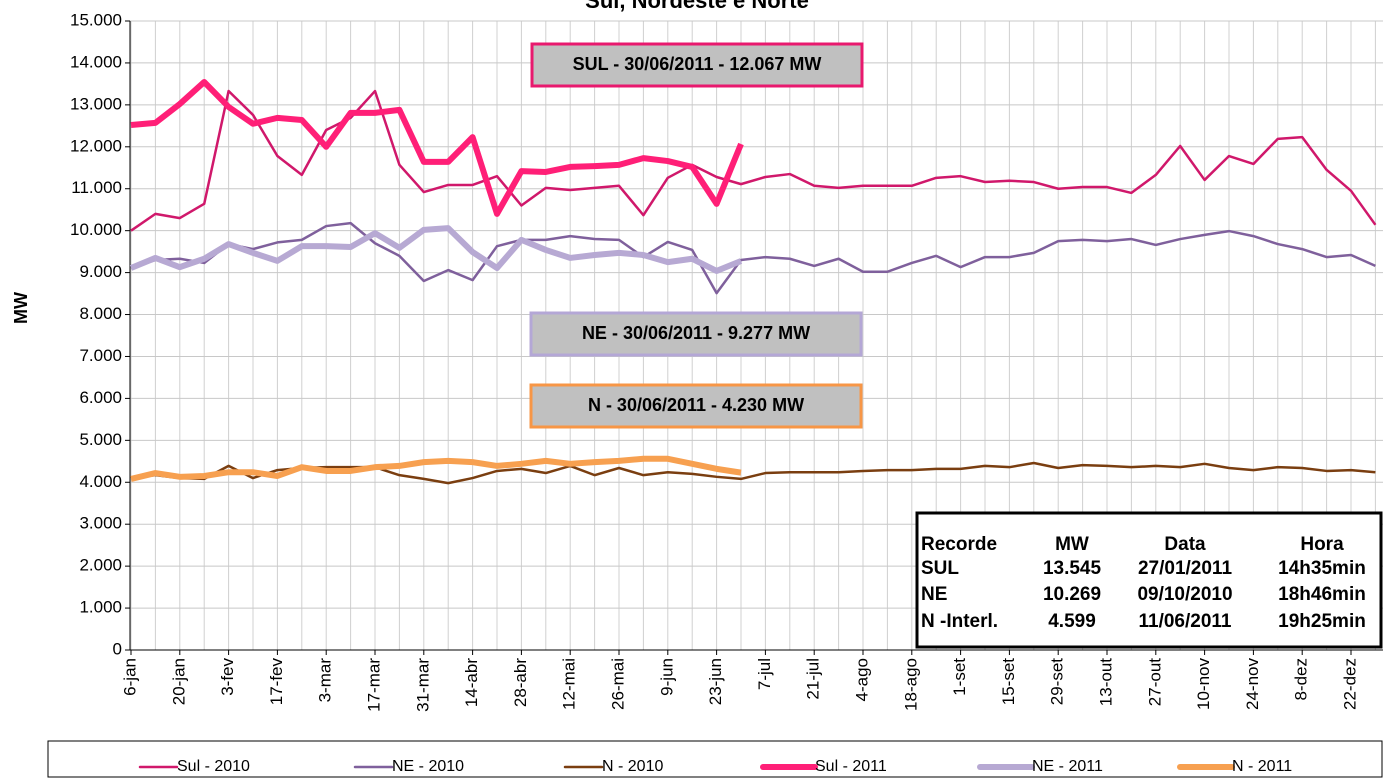  What do you see at coordinates (96, 145) in the screenshot?
I see `y-tick-label: 12.000` at bounding box center [96, 145].